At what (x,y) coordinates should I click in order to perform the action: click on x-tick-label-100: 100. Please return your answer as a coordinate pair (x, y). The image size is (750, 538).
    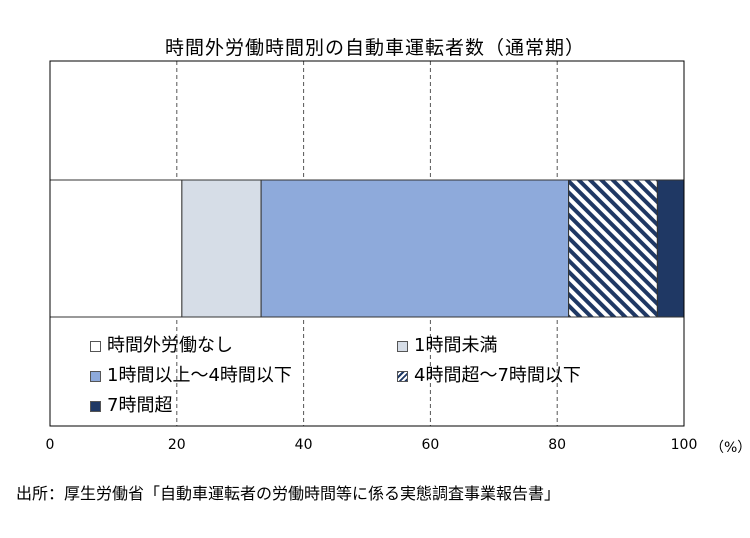
    Looking at the image, I should click on (684, 445).